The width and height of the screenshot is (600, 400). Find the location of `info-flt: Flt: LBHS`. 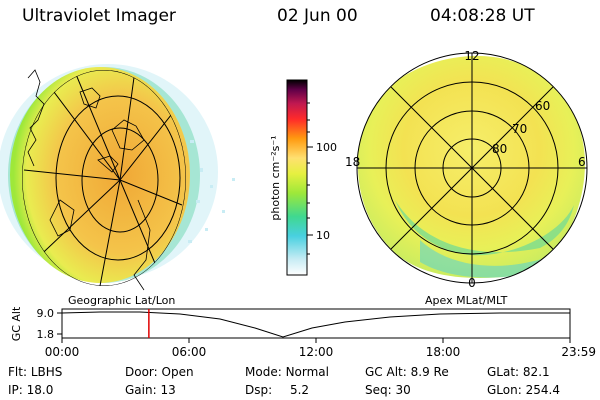

info-flt: Flt: LBHS is located at coordinates (35, 372).